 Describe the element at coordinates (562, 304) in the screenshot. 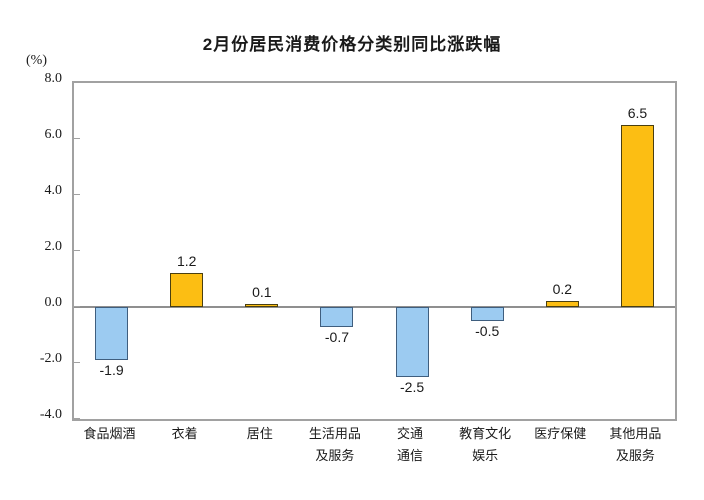

I see `bar-医疗保健` at that location.